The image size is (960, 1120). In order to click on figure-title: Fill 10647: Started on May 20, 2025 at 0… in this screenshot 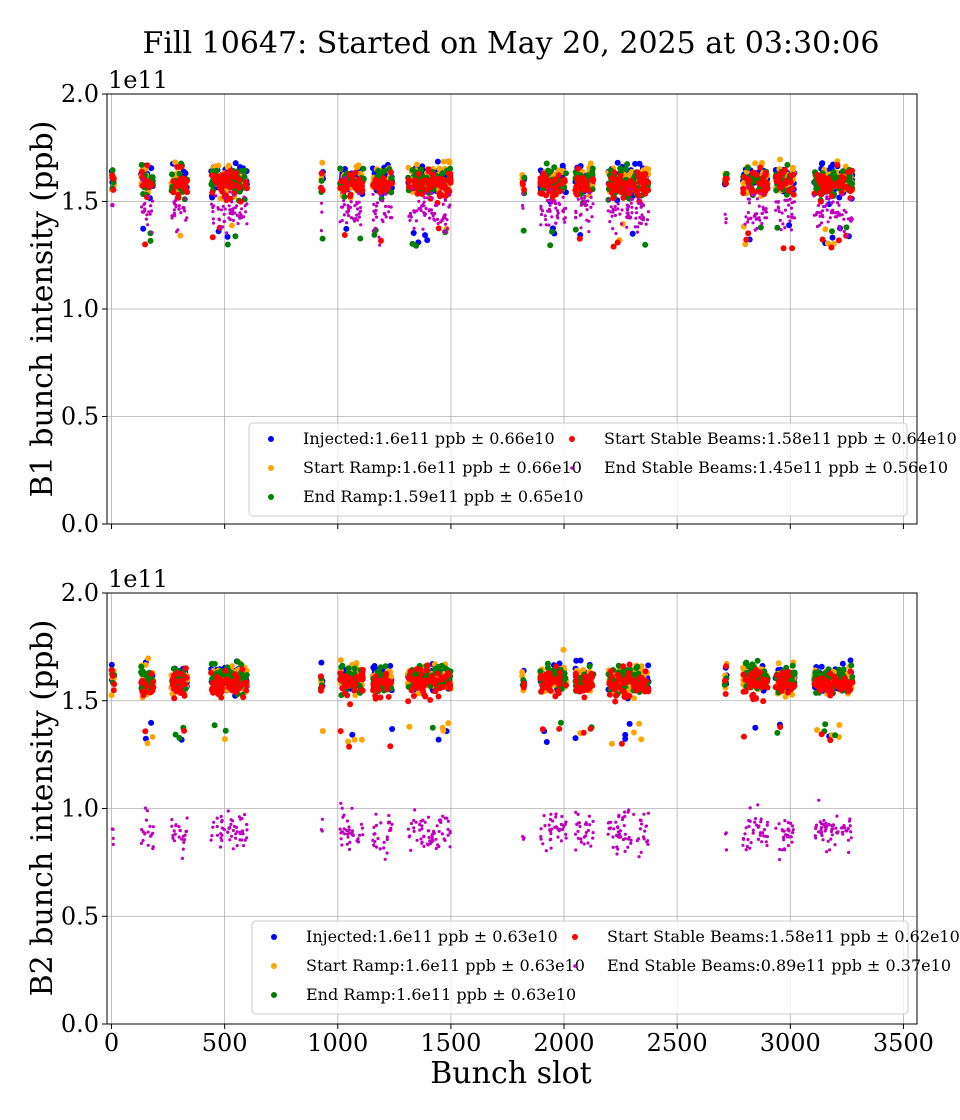, I will do `click(511, 43)`.